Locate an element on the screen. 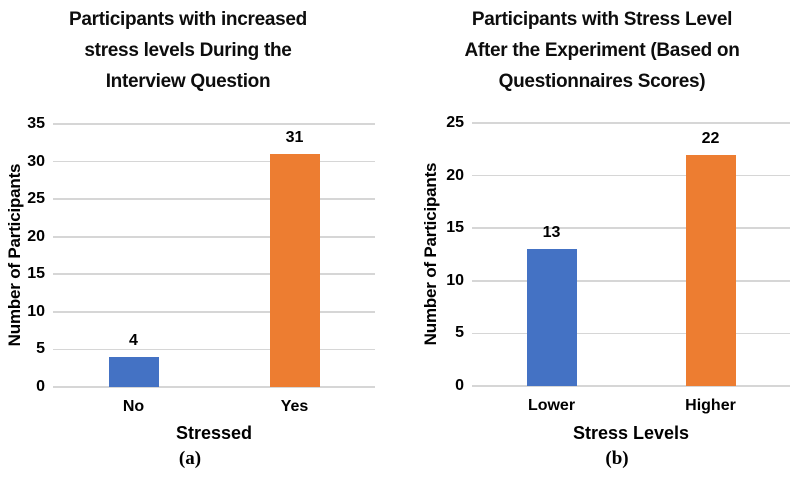 Image resolution: width=798 pixels, height=482 pixels. x-category-label: No is located at coordinates (133, 406).